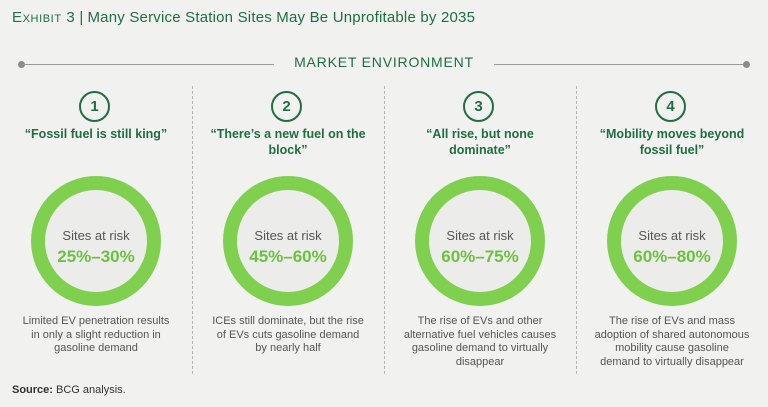  Describe the element at coordinates (44, 17) in the screenshot. I see `exhibit-number: Exhibit 3` at that location.